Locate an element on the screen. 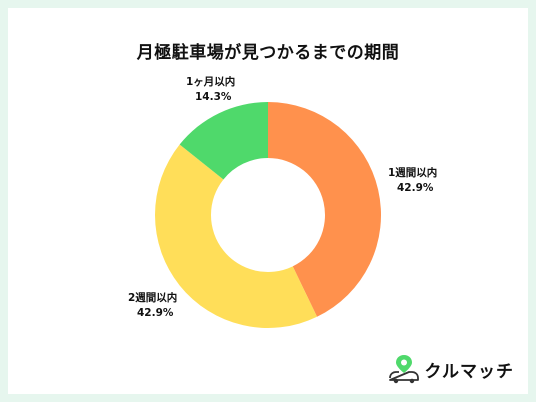 This screenshot has height=402, width=536. brand-logo: クルマッチ is located at coordinates (451, 369).